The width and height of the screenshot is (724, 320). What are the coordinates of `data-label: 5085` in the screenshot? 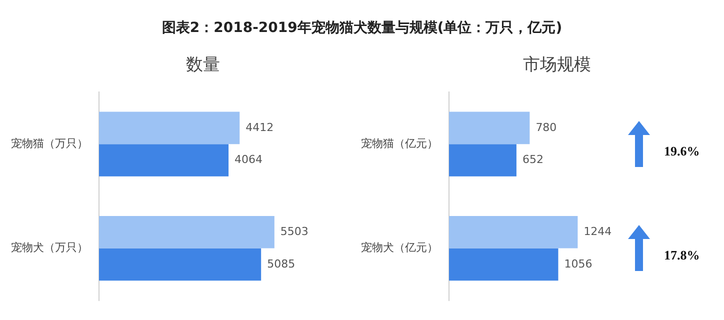 It's located at (281, 263).